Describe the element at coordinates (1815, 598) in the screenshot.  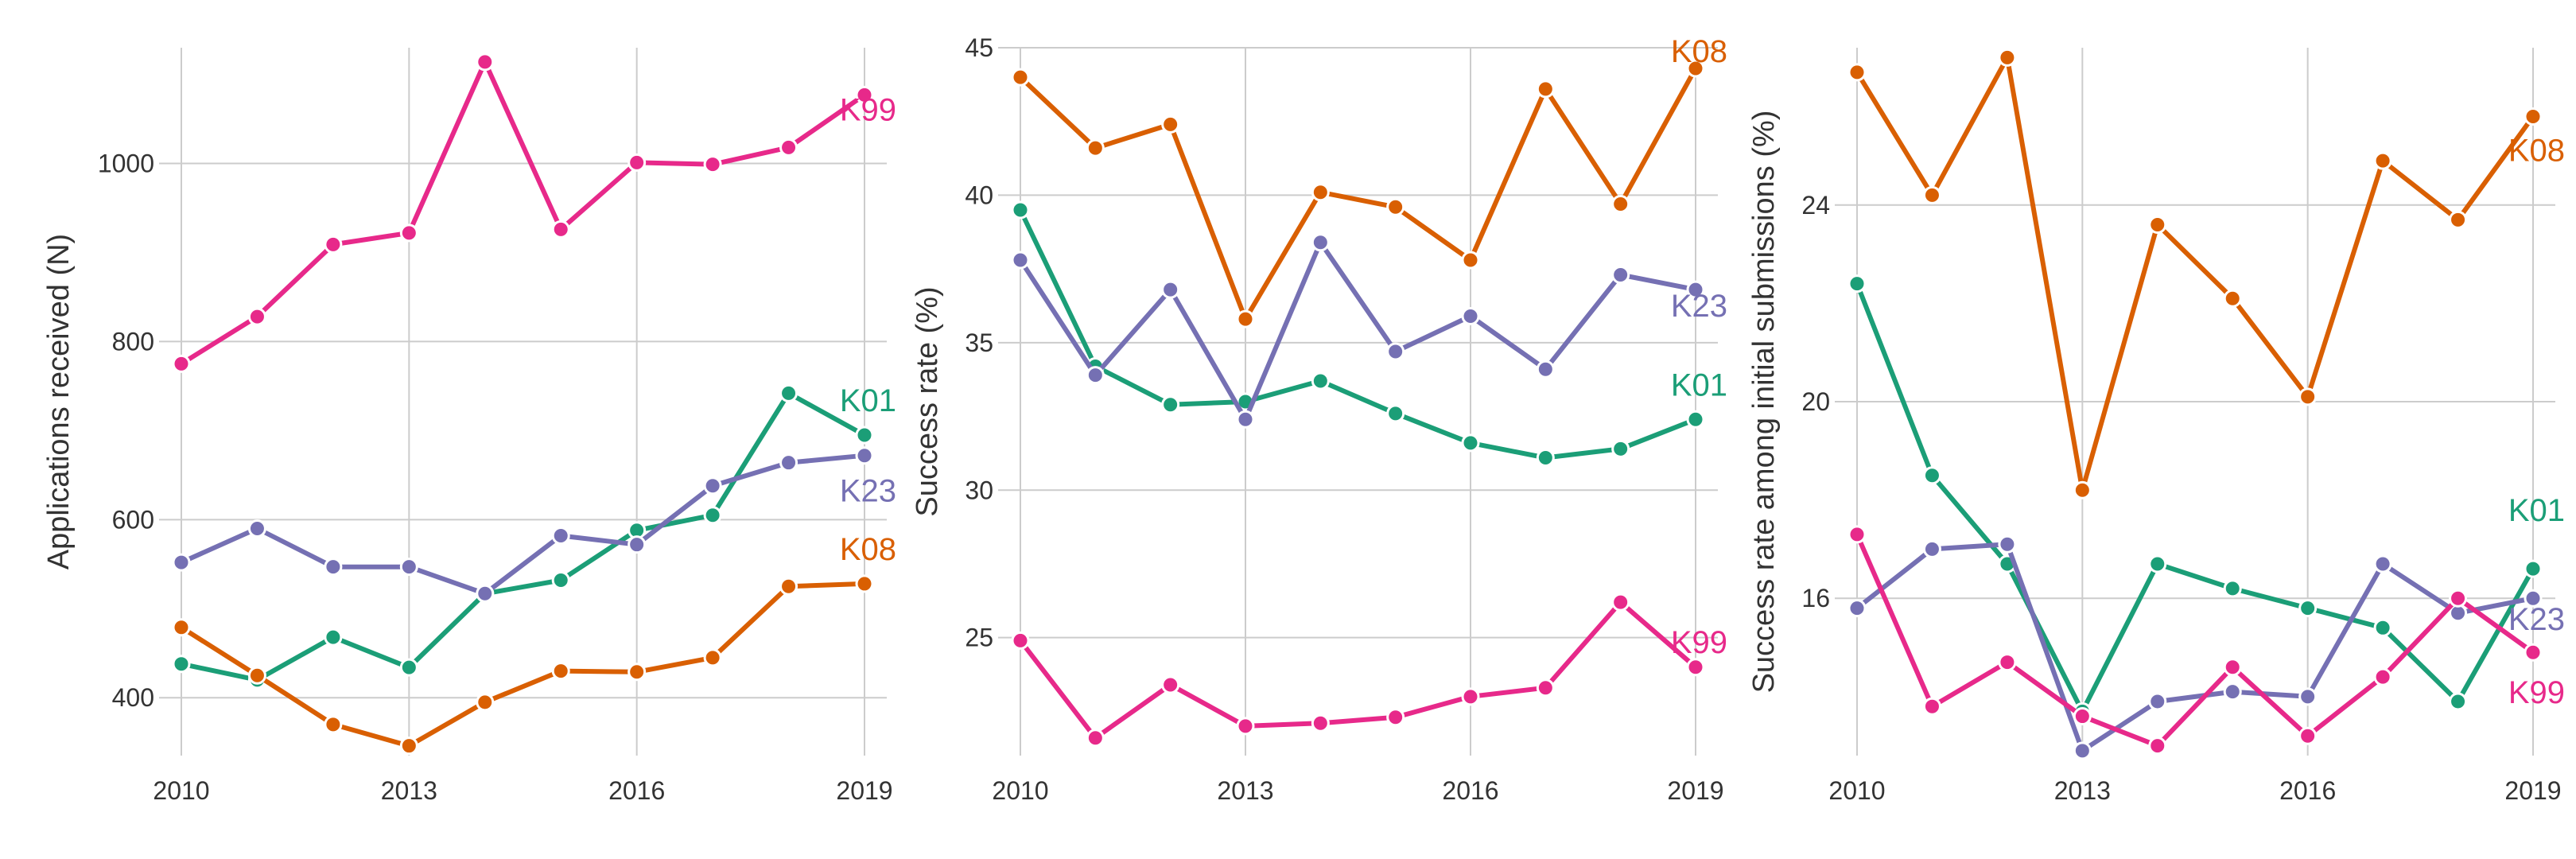
I see `y-tick-label: 16` at that location.